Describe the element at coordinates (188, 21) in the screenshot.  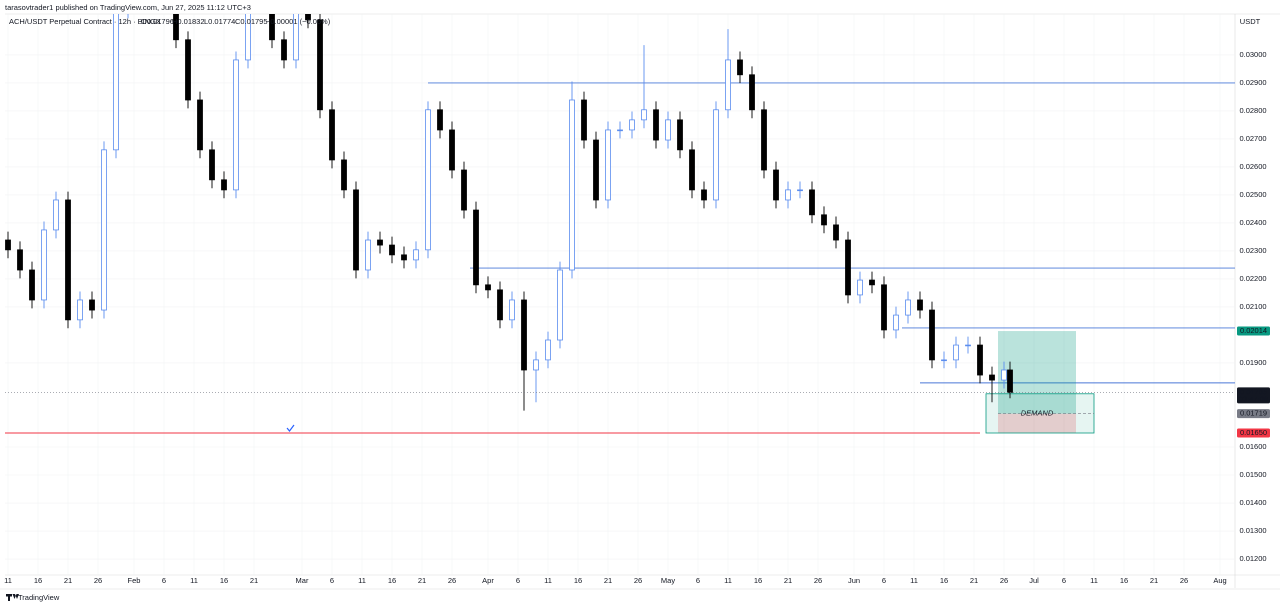
I see `legend-high: H0.01832` at that location.